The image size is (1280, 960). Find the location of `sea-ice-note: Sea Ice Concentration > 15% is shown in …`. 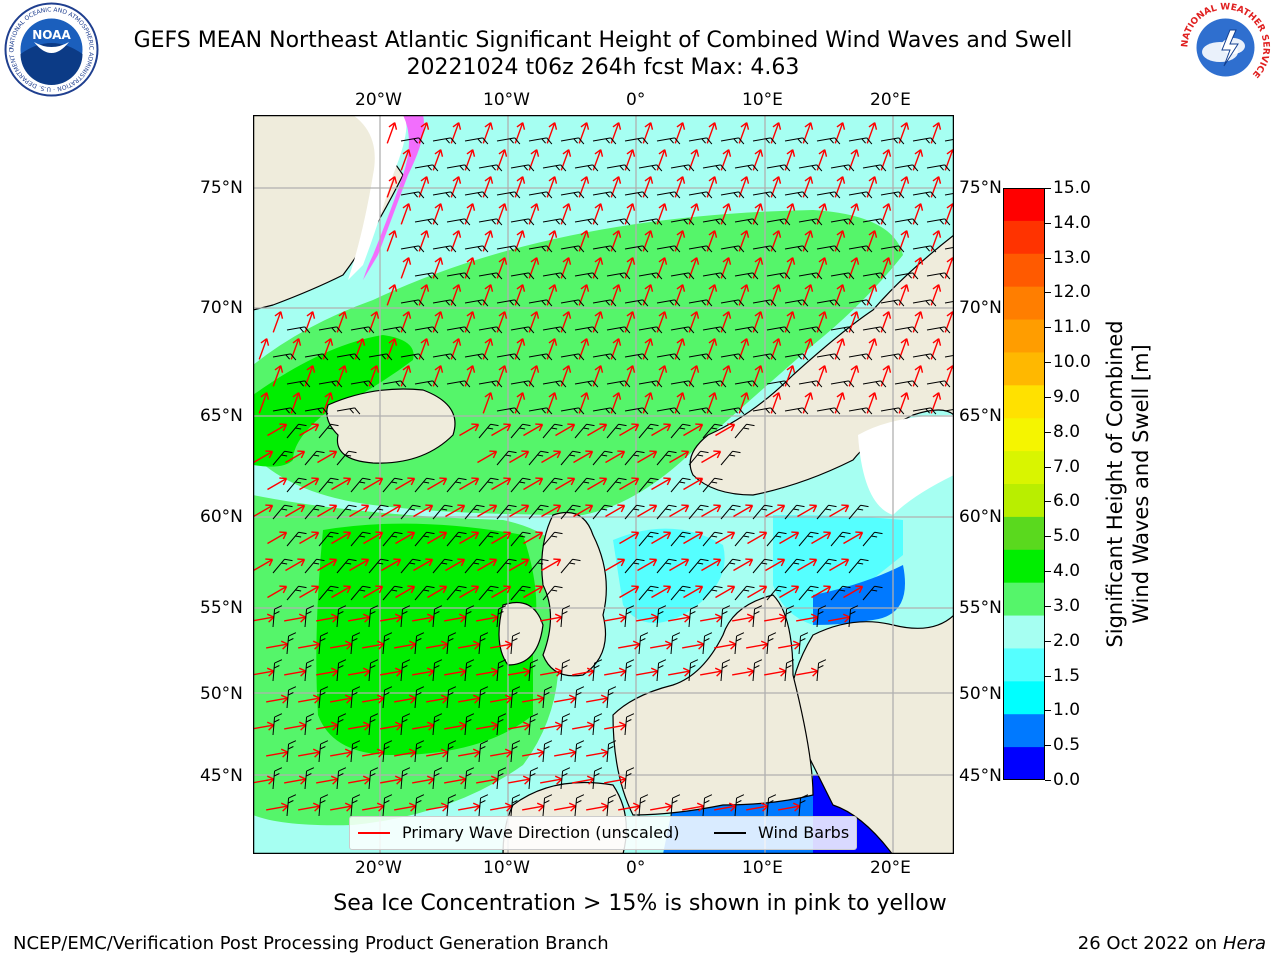

sea-ice-note: Sea Ice Concentration > 15% is shown in … is located at coordinates (640, 903).